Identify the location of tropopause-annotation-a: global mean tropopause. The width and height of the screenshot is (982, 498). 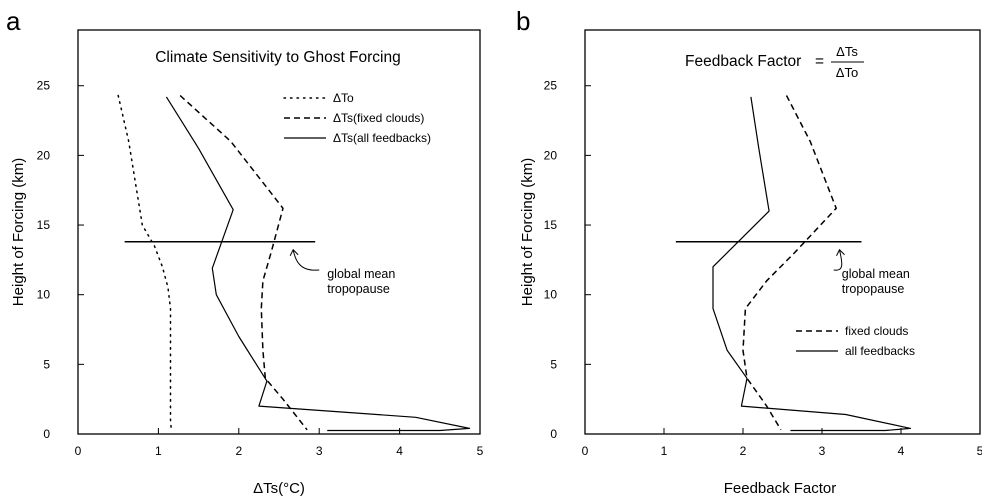
(260, 269).